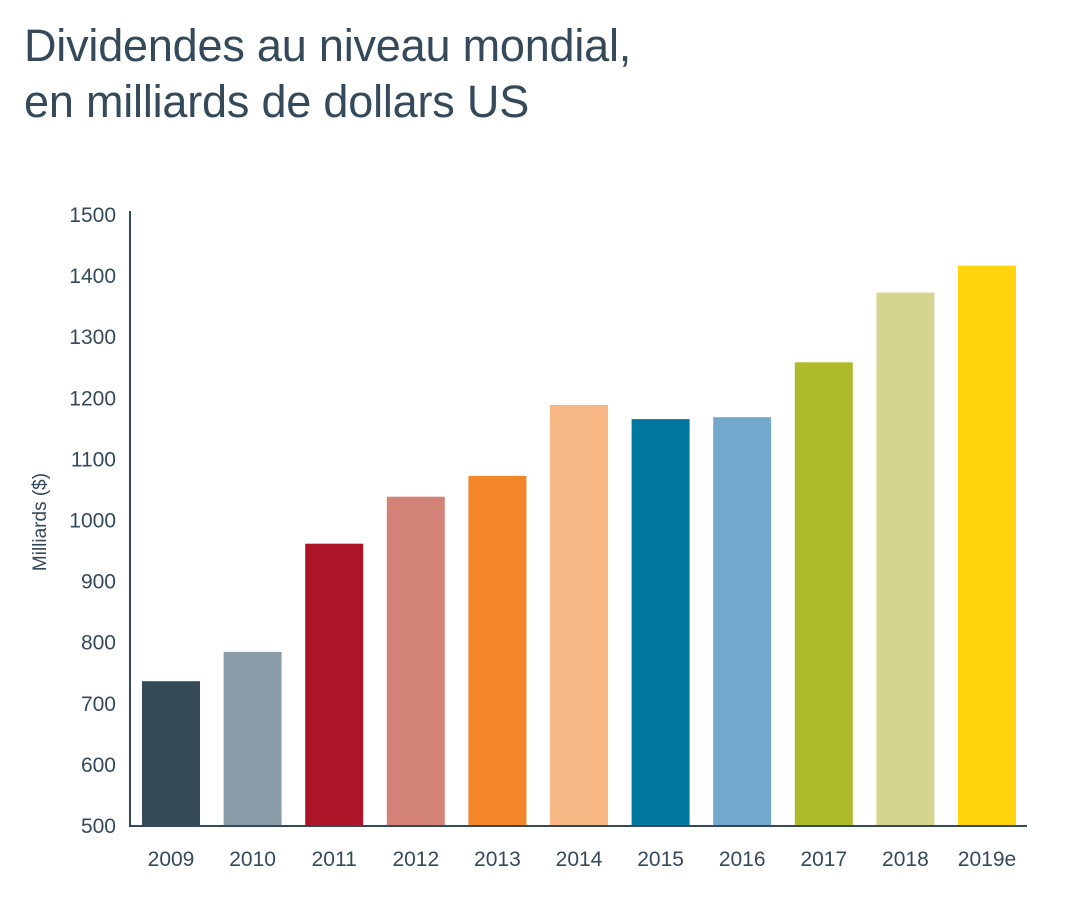  Describe the element at coordinates (92, 276) in the screenshot. I see `y-tick-label: 1400` at that location.